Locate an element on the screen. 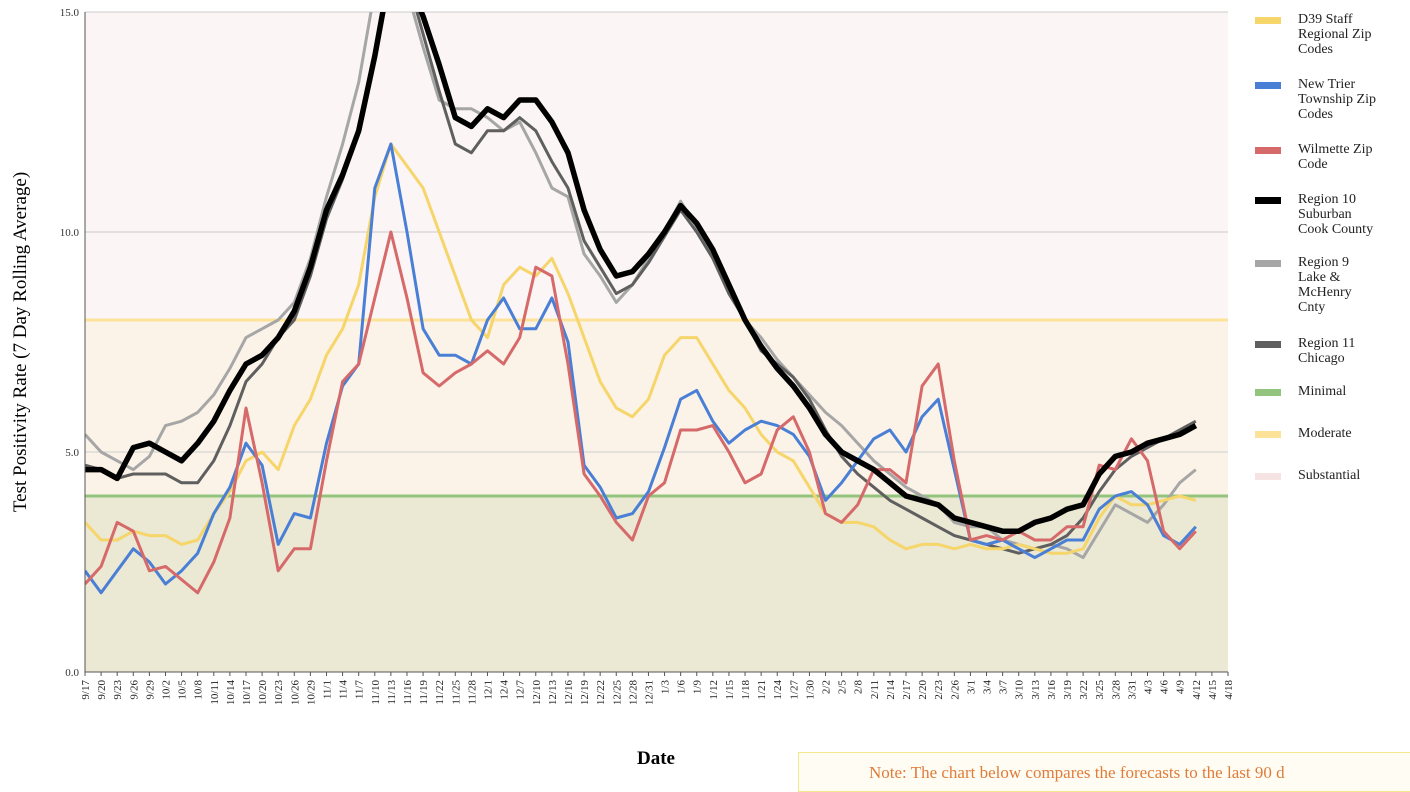 This screenshot has width=1410, height=792. legend-item: Moderate is located at coordinates (1317, 433).